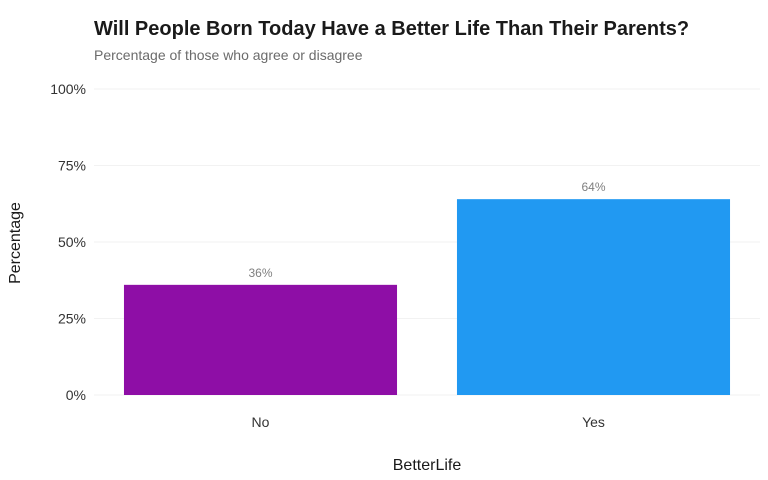 The height and width of the screenshot is (480, 768). Describe the element at coordinates (428, 422) in the screenshot. I see `x-axis-ticks: No Yes` at that location.